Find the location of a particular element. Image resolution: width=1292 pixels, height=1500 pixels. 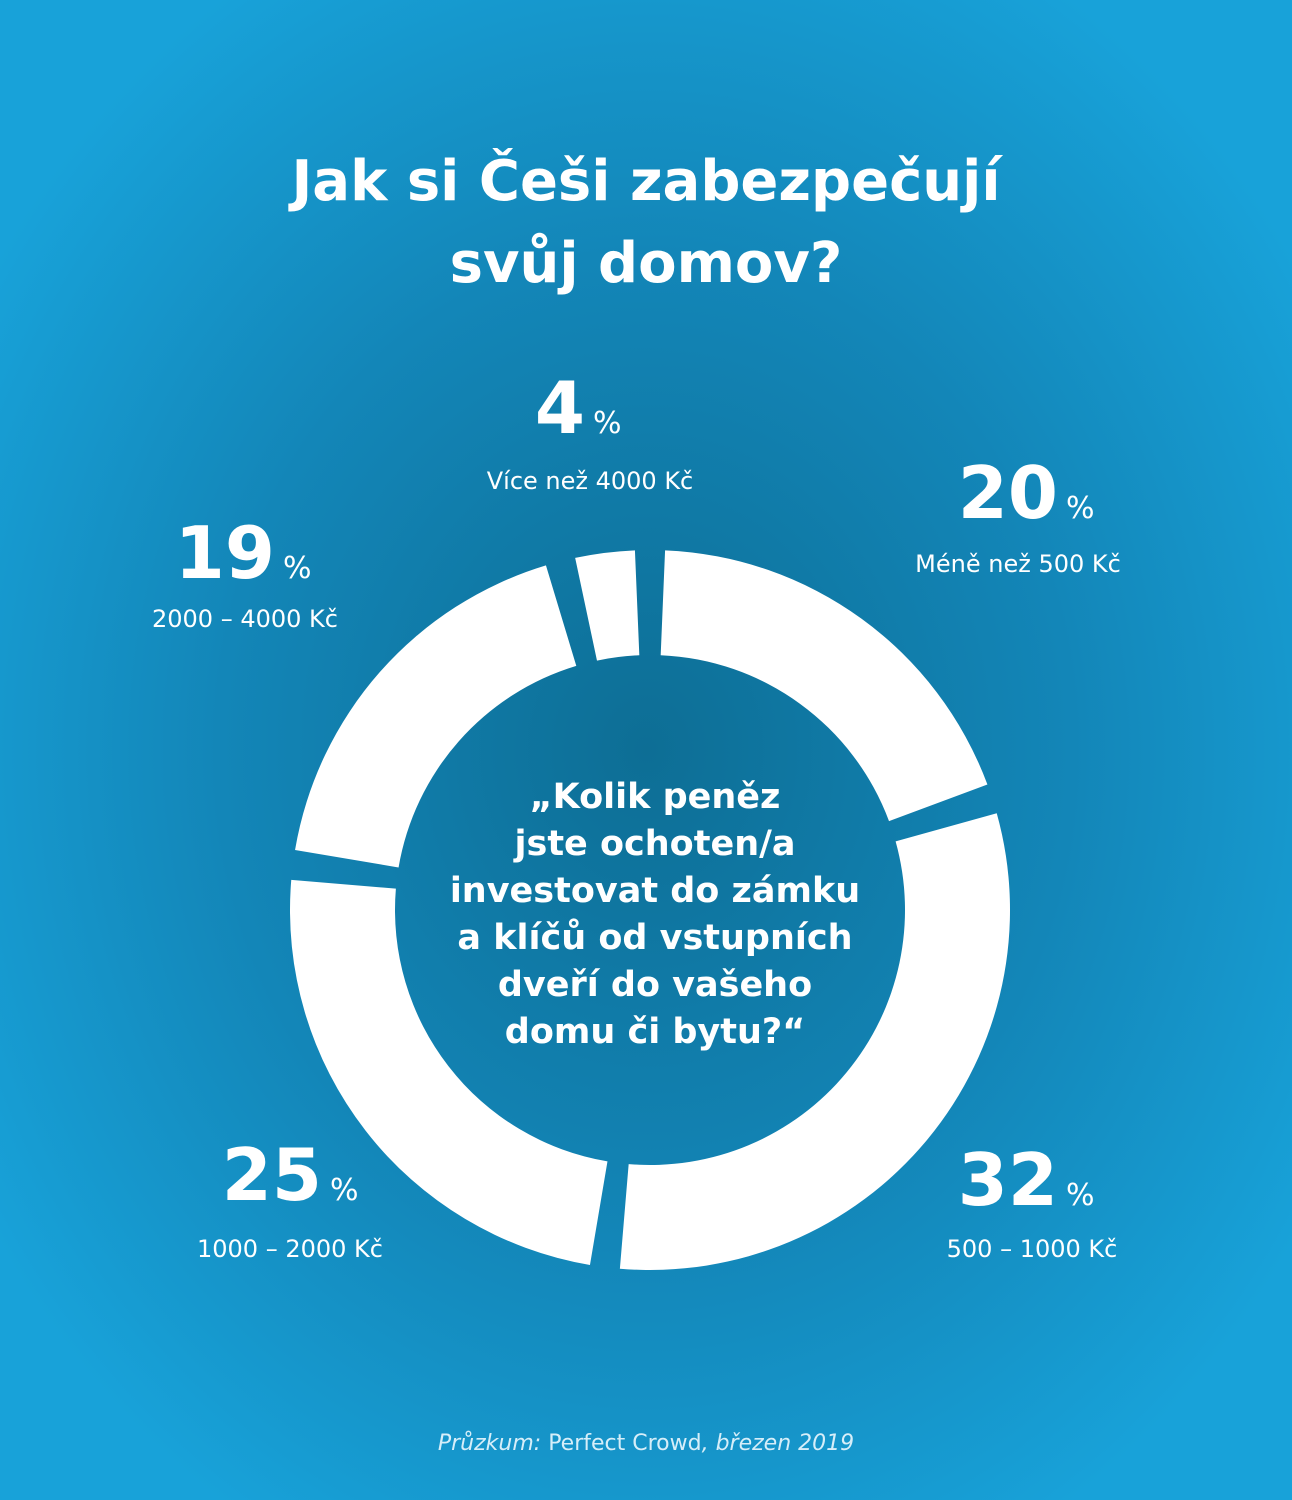

category-label: Méně než 500 Kč is located at coordinates (1018, 564).